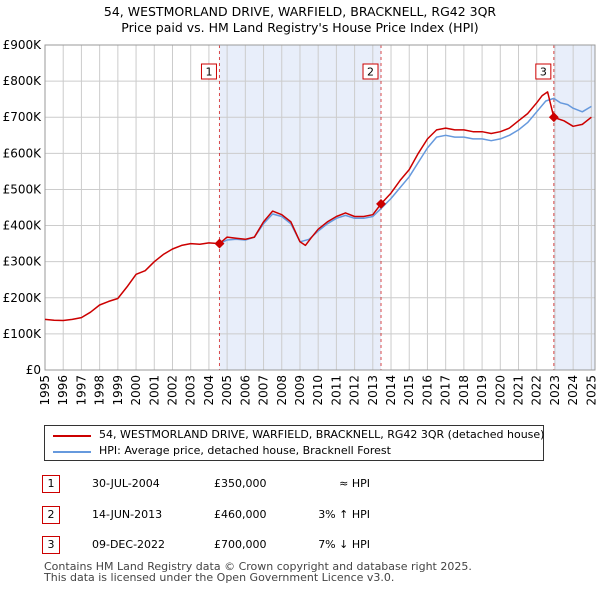  What do you see at coordinates (81, 390) in the screenshot?
I see `x-tick-label: 1997` at bounding box center [81, 390].